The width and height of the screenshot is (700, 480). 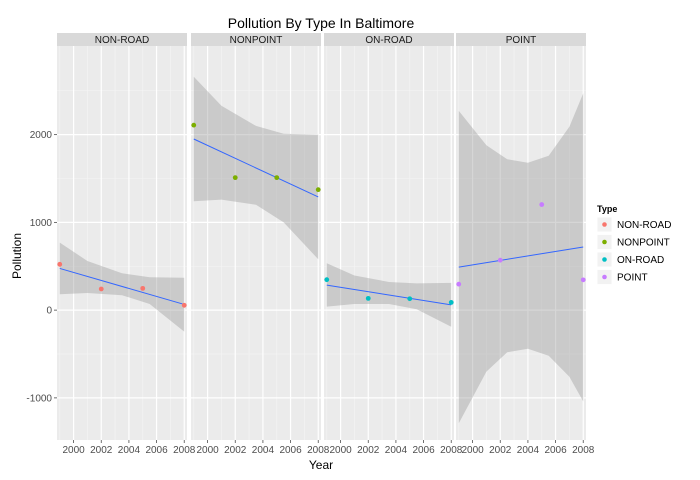 I want to click on legend: Type NON-ROAD NONPOINT ON-ROAD POINT, so click(x=639, y=243).